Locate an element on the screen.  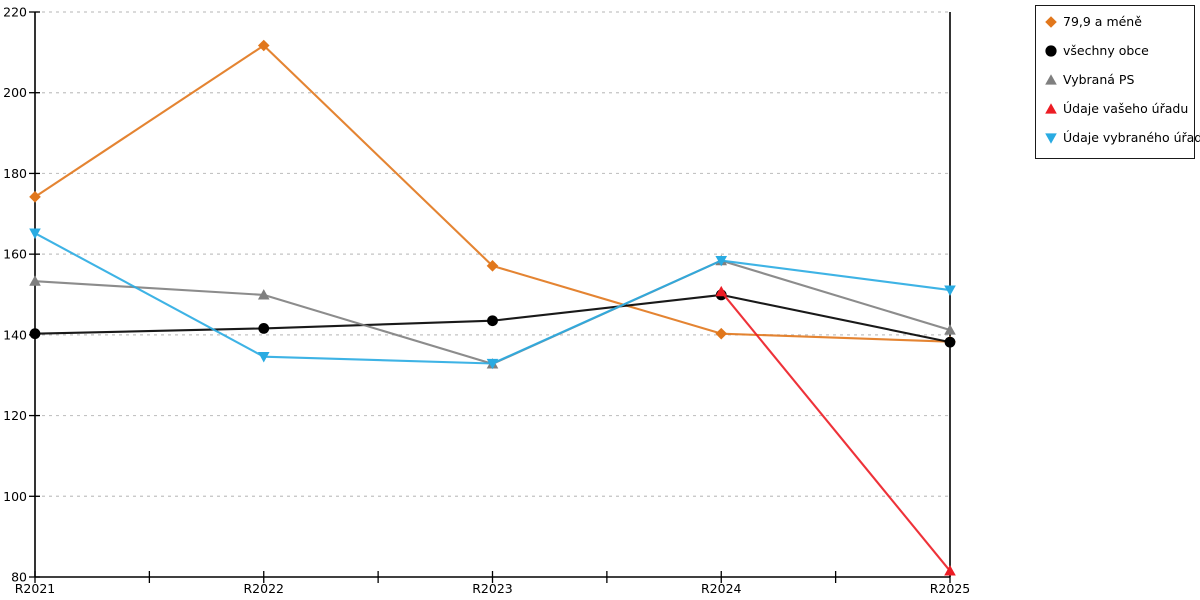
y-tick-label: 160 is located at coordinates (15, 254).